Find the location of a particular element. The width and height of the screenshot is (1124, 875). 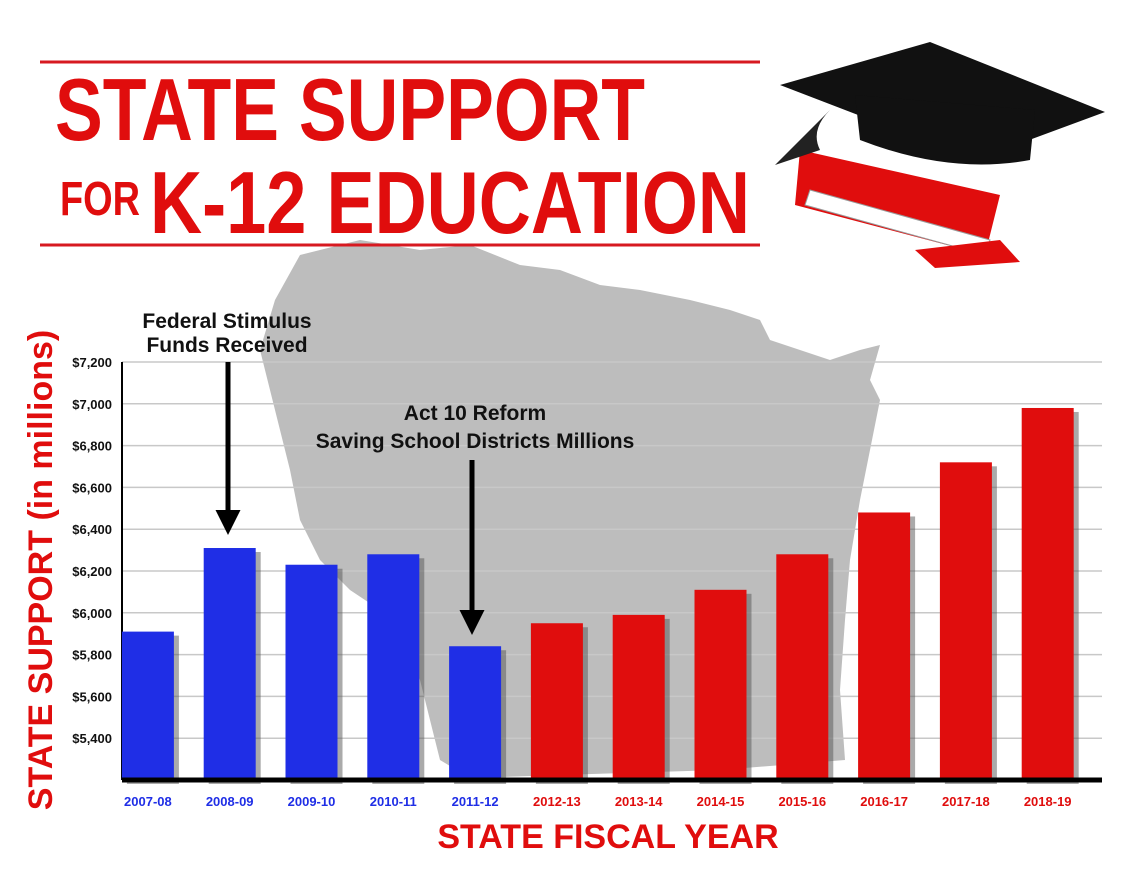

x-tick-label: 2014-15 is located at coordinates (721, 801).